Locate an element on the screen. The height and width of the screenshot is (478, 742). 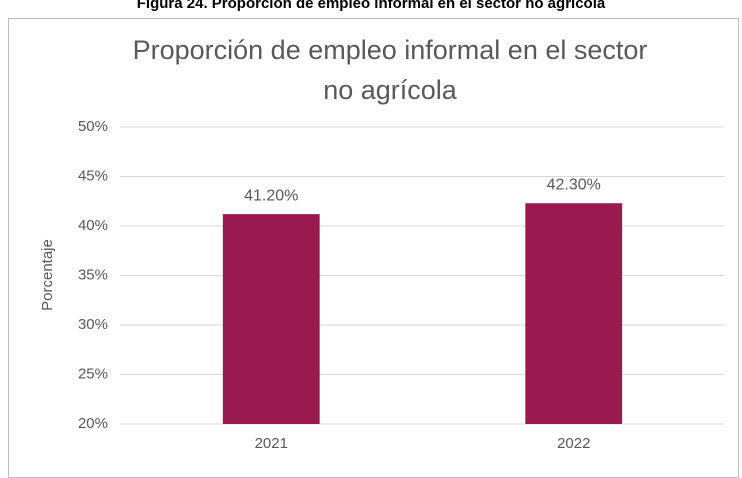
y-tick-label: 20% is located at coordinates (93, 423).